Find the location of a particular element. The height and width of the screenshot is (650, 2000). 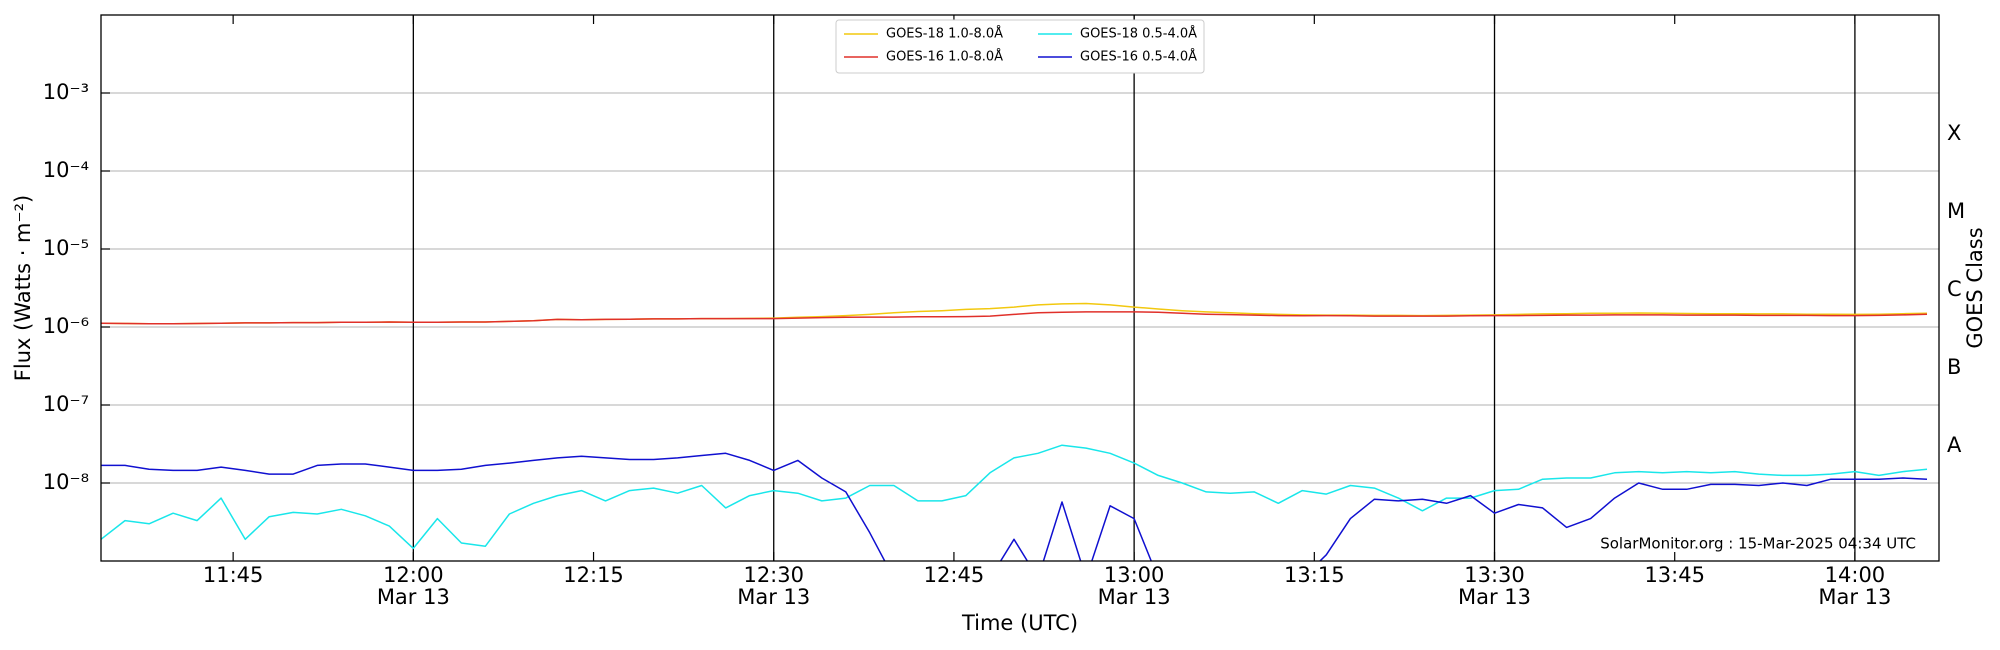

y2-axis-label: GOES Class is located at coordinates (1975, 287).